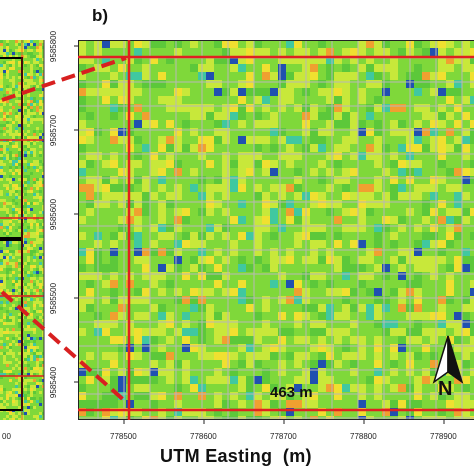 Image resolution: width=474 pixels, height=474 pixels. I want to click on overview-raster-map, so click(22, 230).